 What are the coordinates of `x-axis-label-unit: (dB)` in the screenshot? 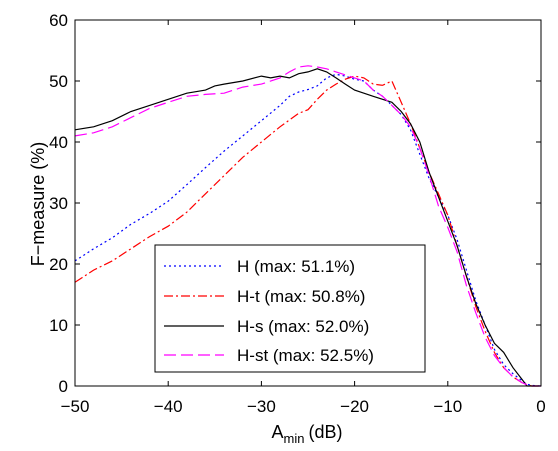 It's located at (325, 432).